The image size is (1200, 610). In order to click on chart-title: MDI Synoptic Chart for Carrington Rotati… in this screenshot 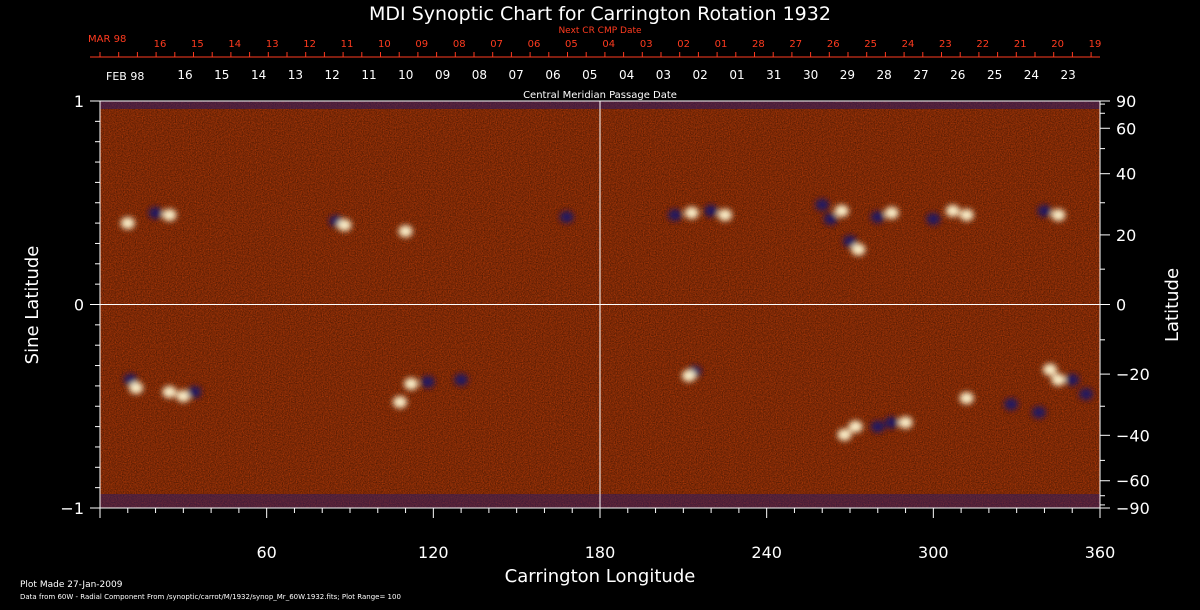, I will do `click(600, 14)`.